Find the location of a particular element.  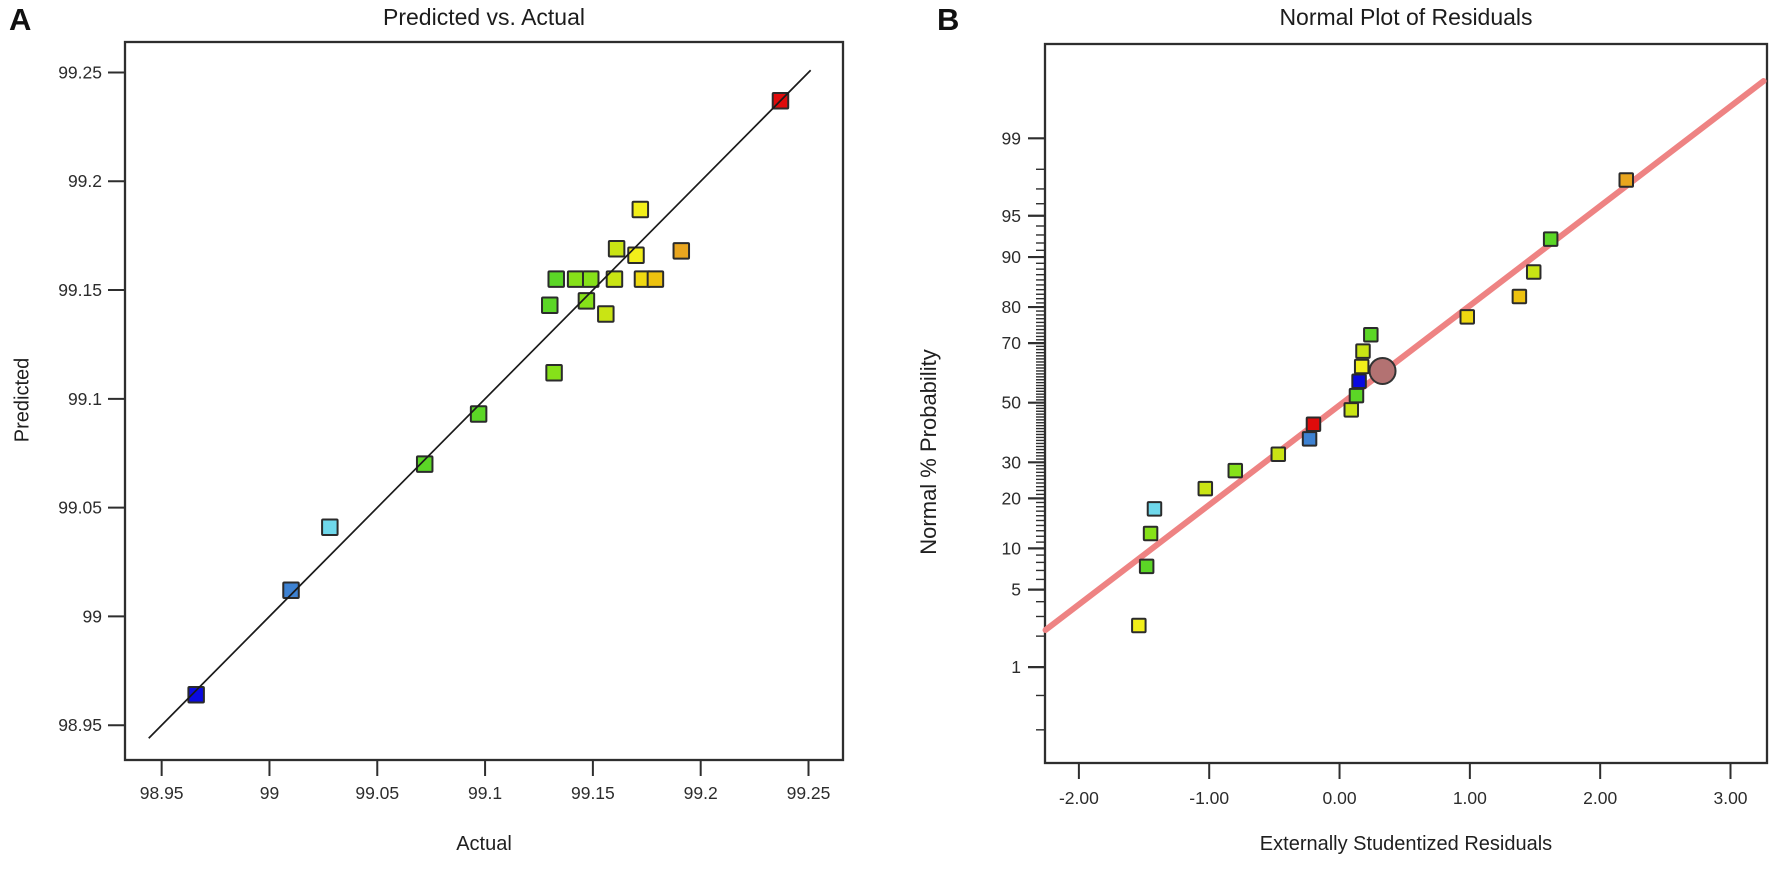

plot-a-x-tick-label: 99 is located at coordinates (269, 793).